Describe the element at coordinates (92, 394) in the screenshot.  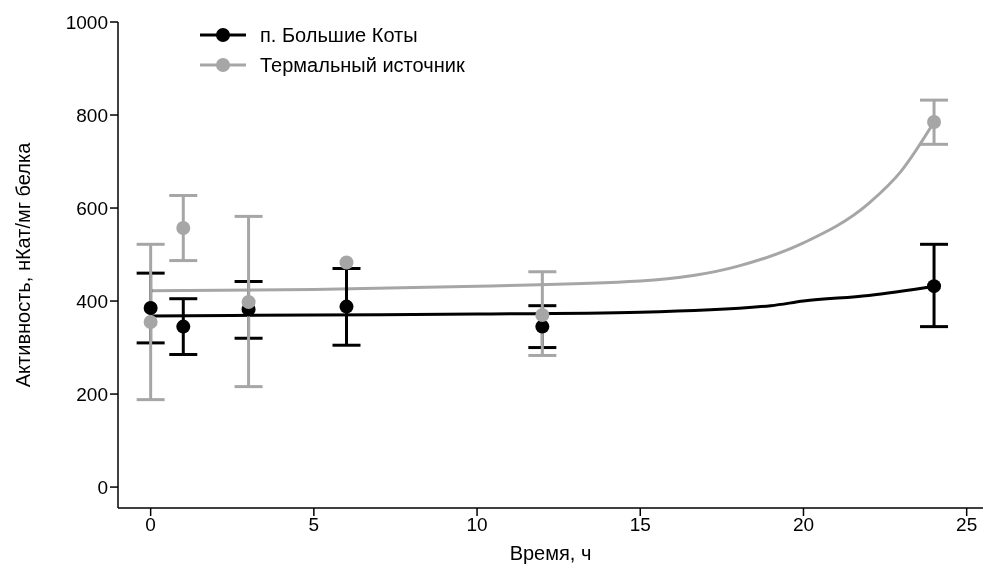
I see `y-tick-label: 200` at that location.